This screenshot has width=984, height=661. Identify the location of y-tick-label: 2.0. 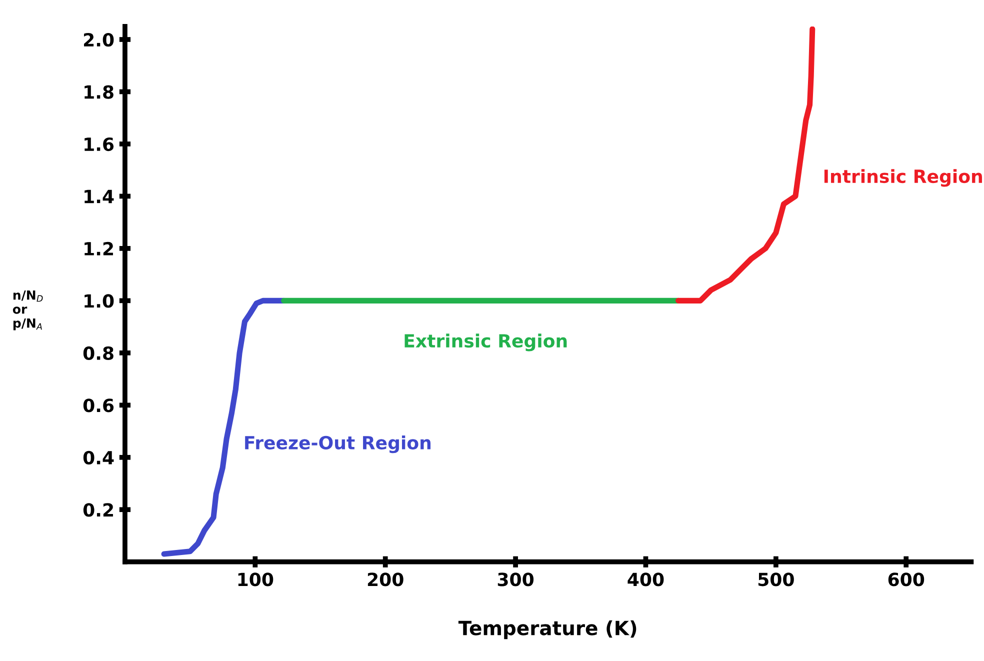
(99, 39).